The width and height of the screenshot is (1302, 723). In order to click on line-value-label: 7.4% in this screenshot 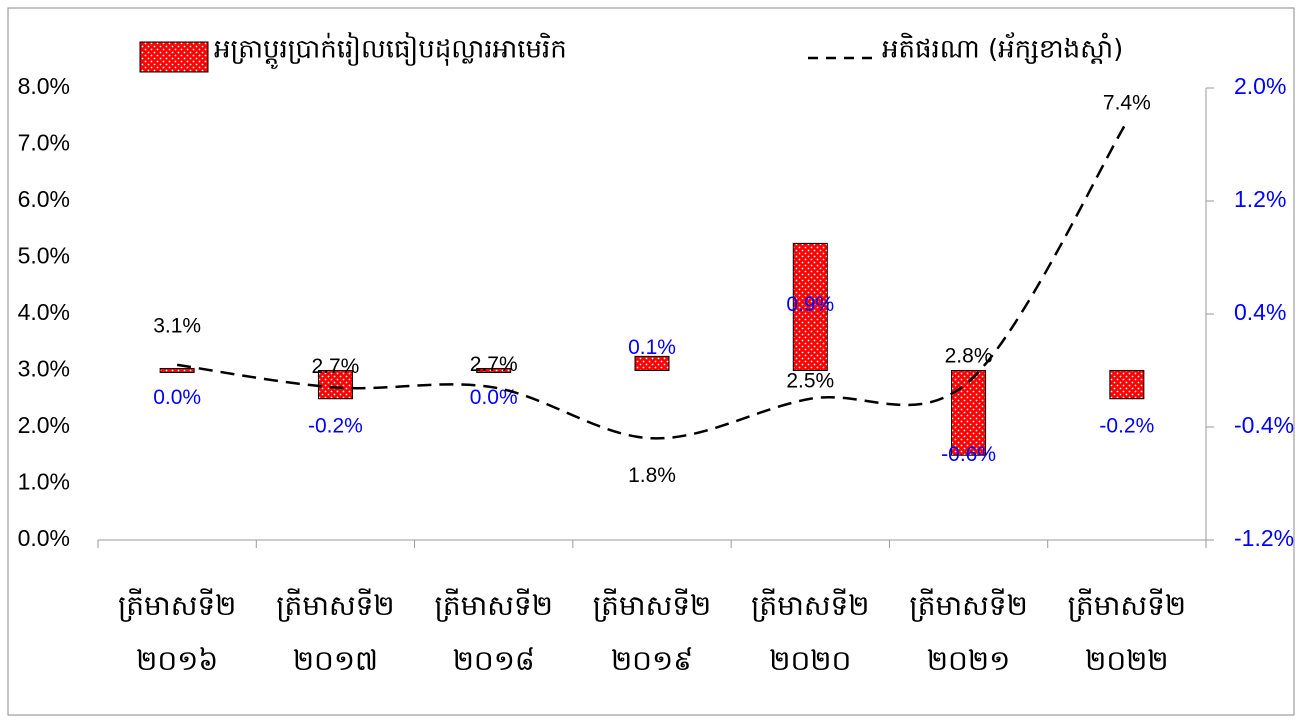, I will do `click(1127, 102)`.